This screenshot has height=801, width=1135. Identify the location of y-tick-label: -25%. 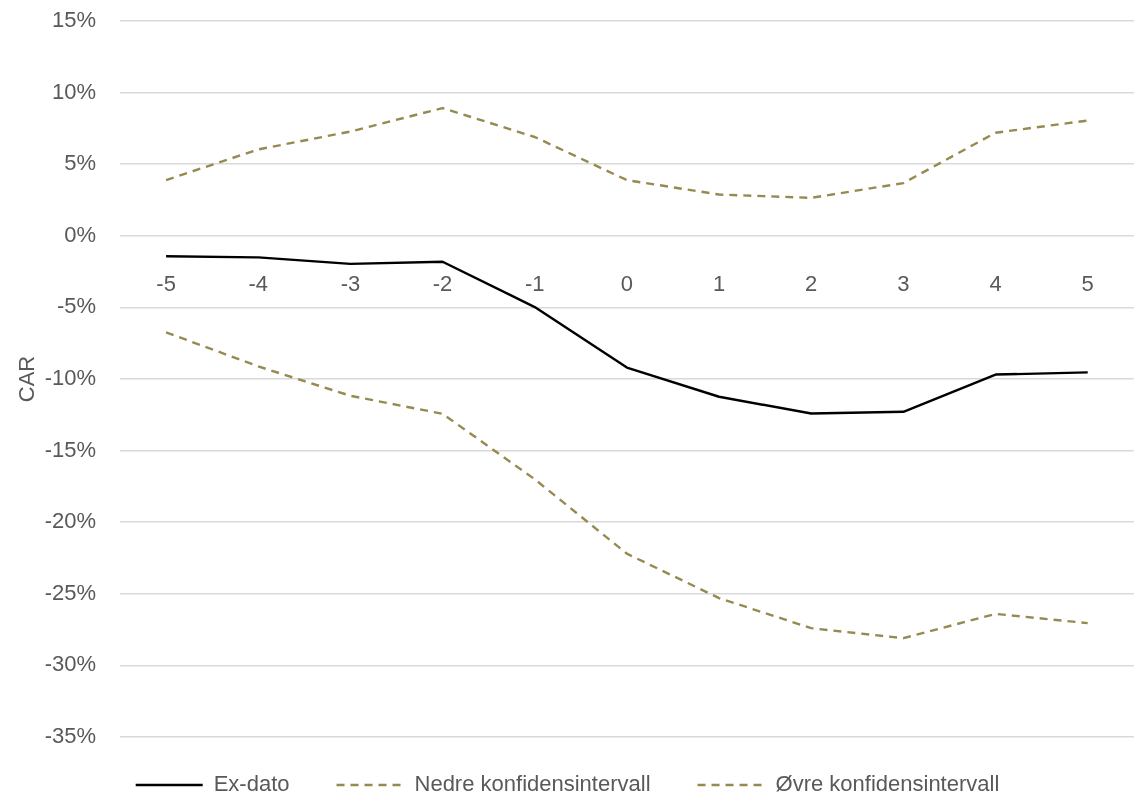
(70, 592).